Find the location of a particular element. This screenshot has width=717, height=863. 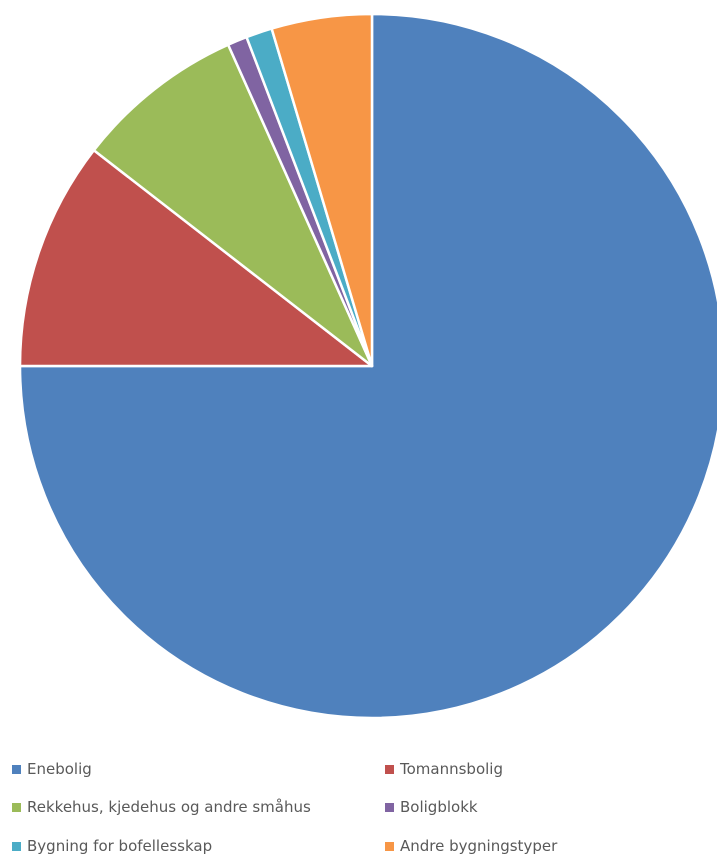

pie-slice-rekkehus-kjedehus-og-andre-småhus is located at coordinates (233, 205).